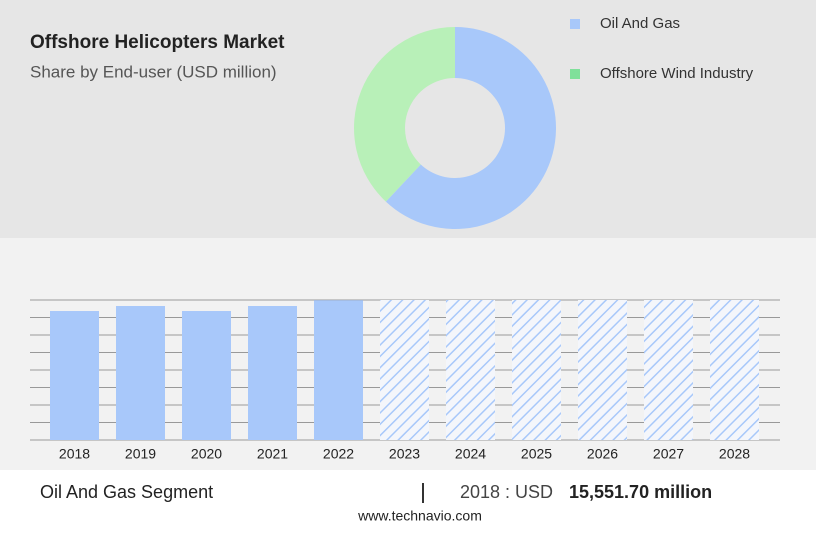 The height and width of the screenshot is (533, 816). Describe the element at coordinates (536, 454) in the screenshot. I see `x-tick-label: 2025` at that location.